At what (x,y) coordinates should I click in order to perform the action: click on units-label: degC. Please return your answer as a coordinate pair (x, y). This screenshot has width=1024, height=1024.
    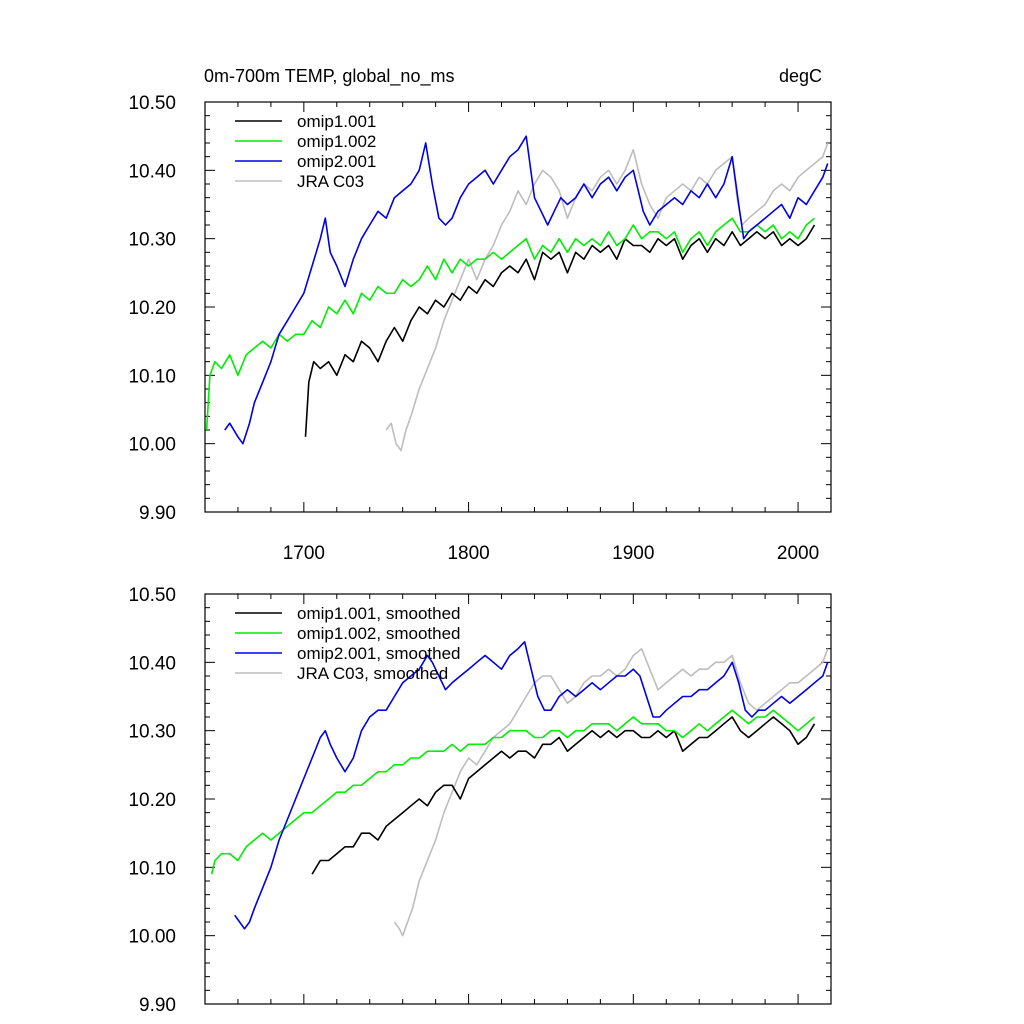
    Looking at the image, I should click on (800, 76).